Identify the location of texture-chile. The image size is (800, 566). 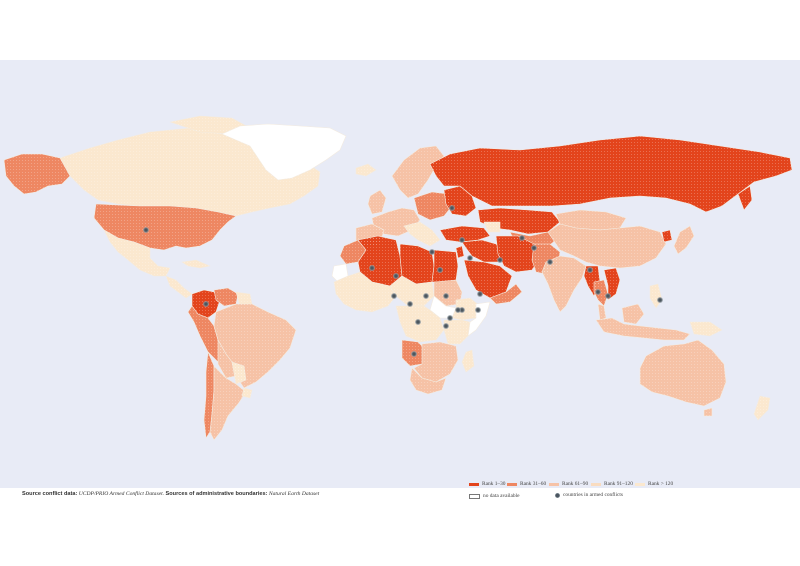
(209, 395).